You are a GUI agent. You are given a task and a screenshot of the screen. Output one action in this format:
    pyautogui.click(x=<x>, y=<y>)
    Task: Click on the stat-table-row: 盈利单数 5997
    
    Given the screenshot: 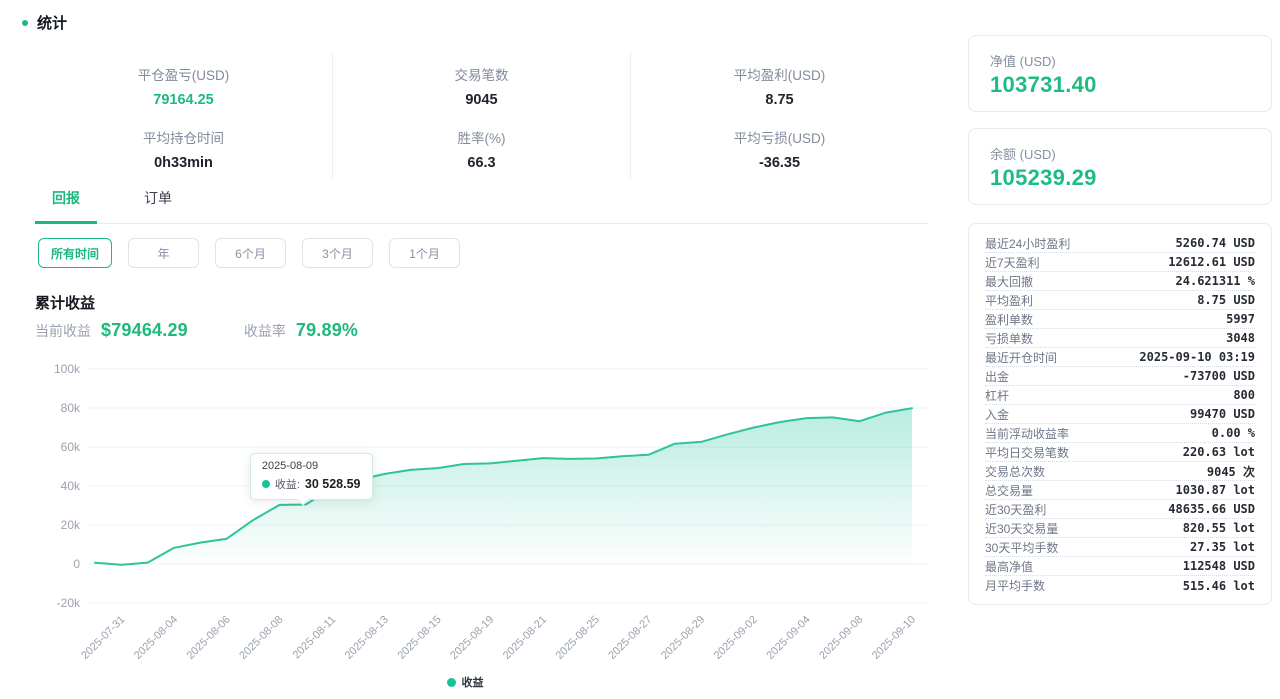 What is the action you would take?
    pyautogui.click(x=1120, y=319)
    